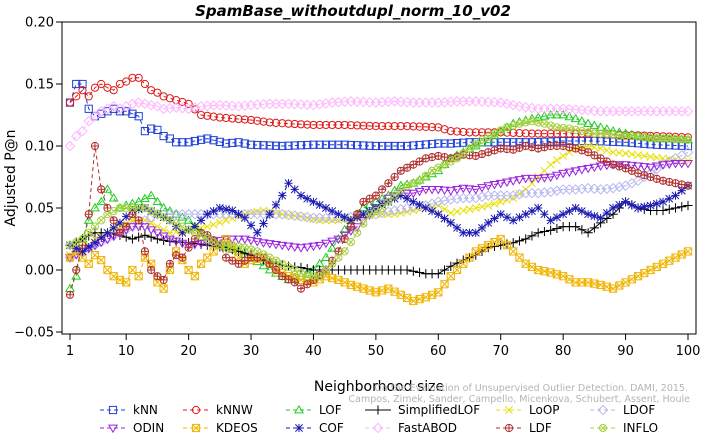  I want to click on legend-label: INFLO, so click(640, 427).